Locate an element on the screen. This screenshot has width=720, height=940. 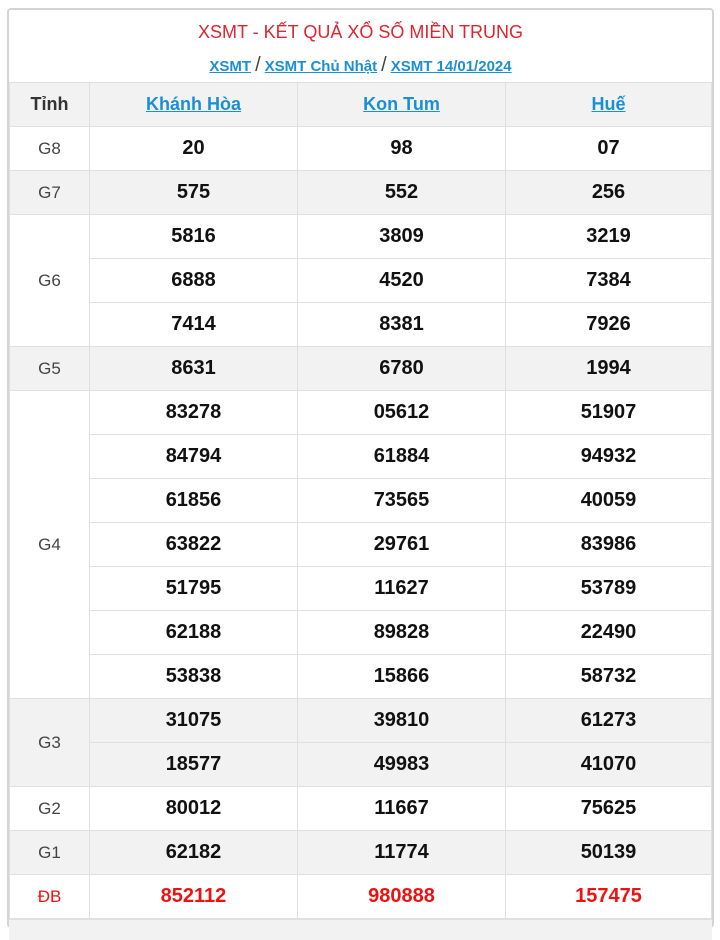
prize-label: G7 is located at coordinates (49, 192).